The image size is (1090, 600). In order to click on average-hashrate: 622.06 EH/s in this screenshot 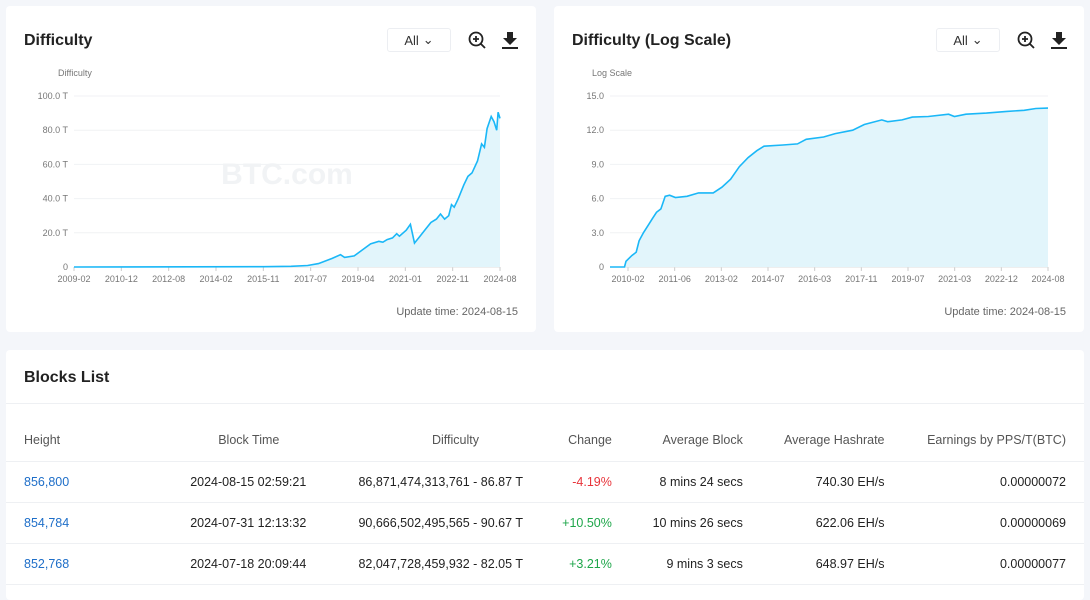, I will do `click(831, 523)`.